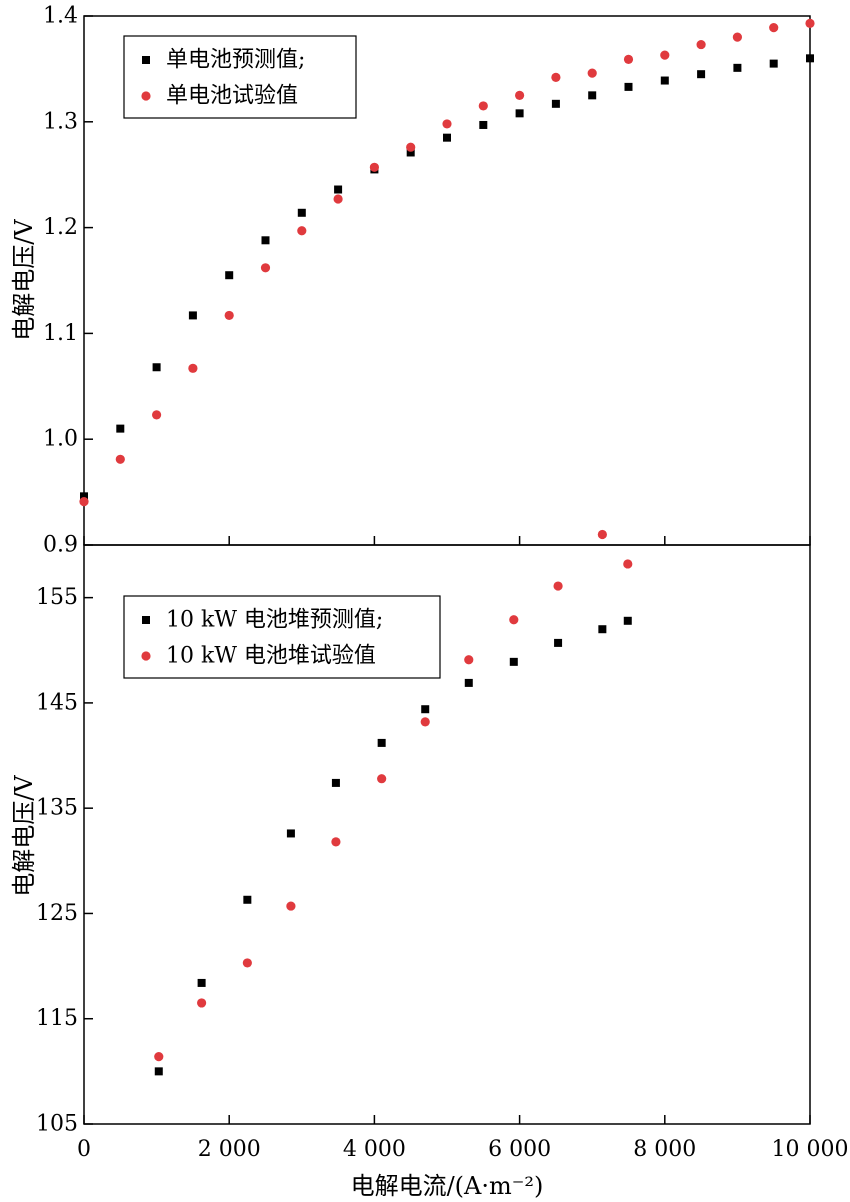 The width and height of the screenshot is (850, 1202). What do you see at coordinates (664, 1149) in the screenshot?
I see `x-tick-label: 8 000` at bounding box center [664, 1149].